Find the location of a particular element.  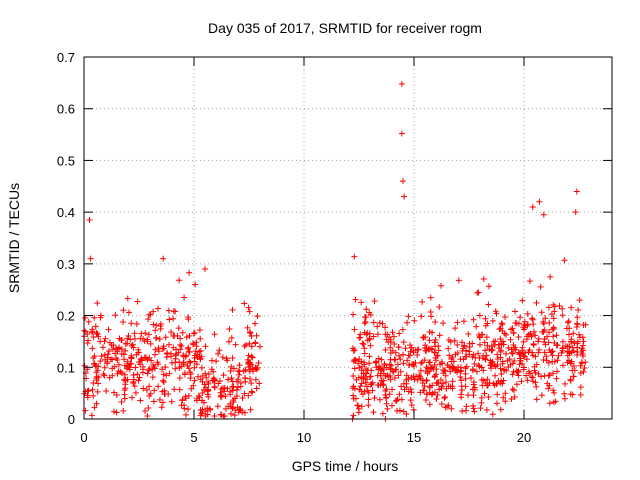

y-tick-label: 0.4 is located at coordinates (66, 212).